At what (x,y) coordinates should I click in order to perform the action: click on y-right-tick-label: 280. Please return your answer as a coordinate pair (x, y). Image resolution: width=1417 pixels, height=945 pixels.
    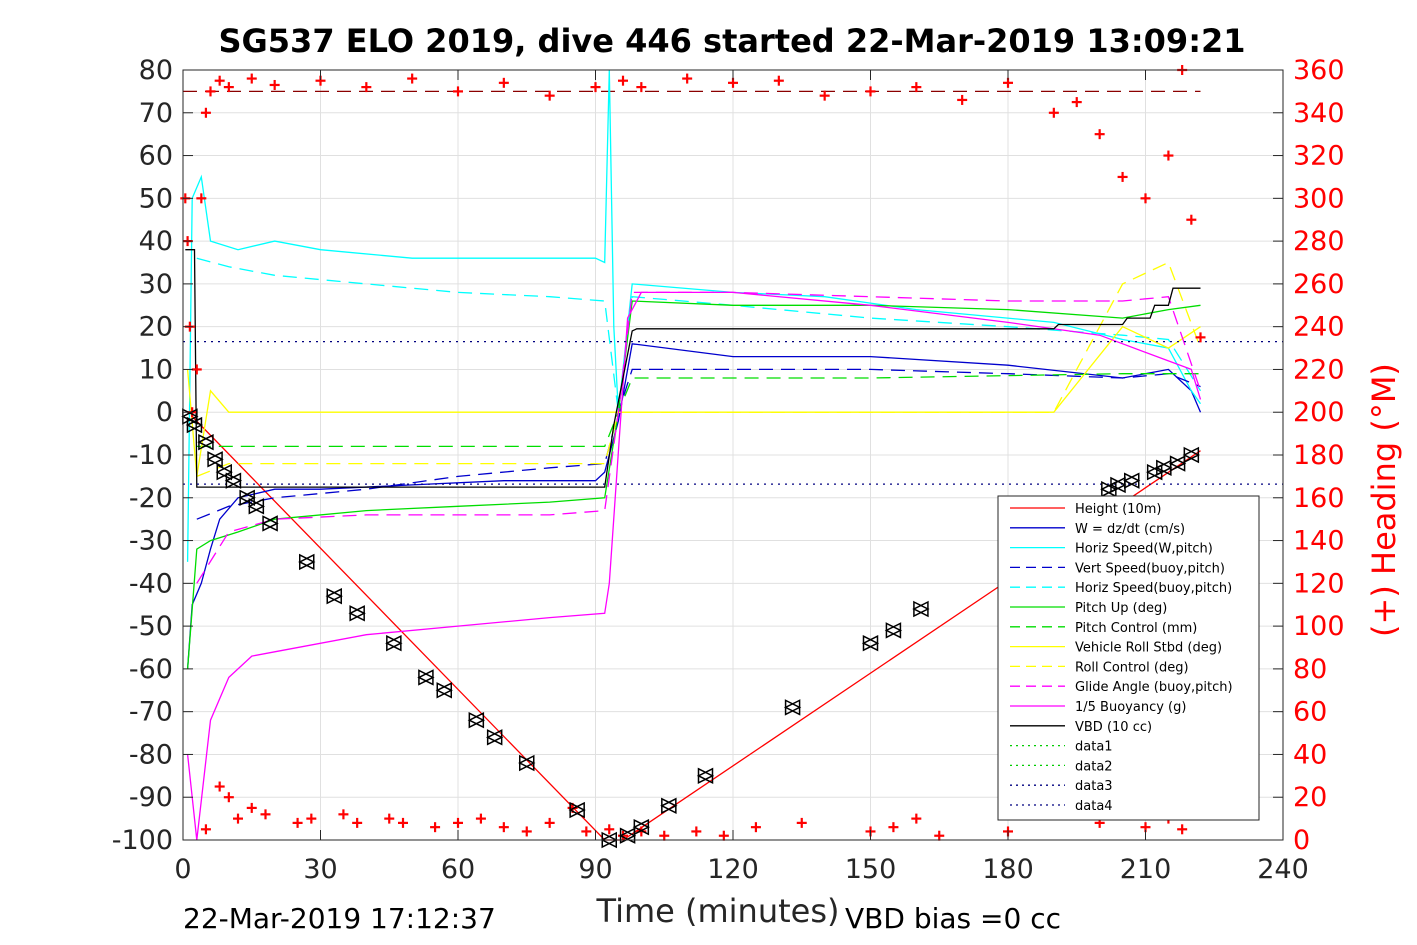
    Looking at the image, I should click on (1319, 241).